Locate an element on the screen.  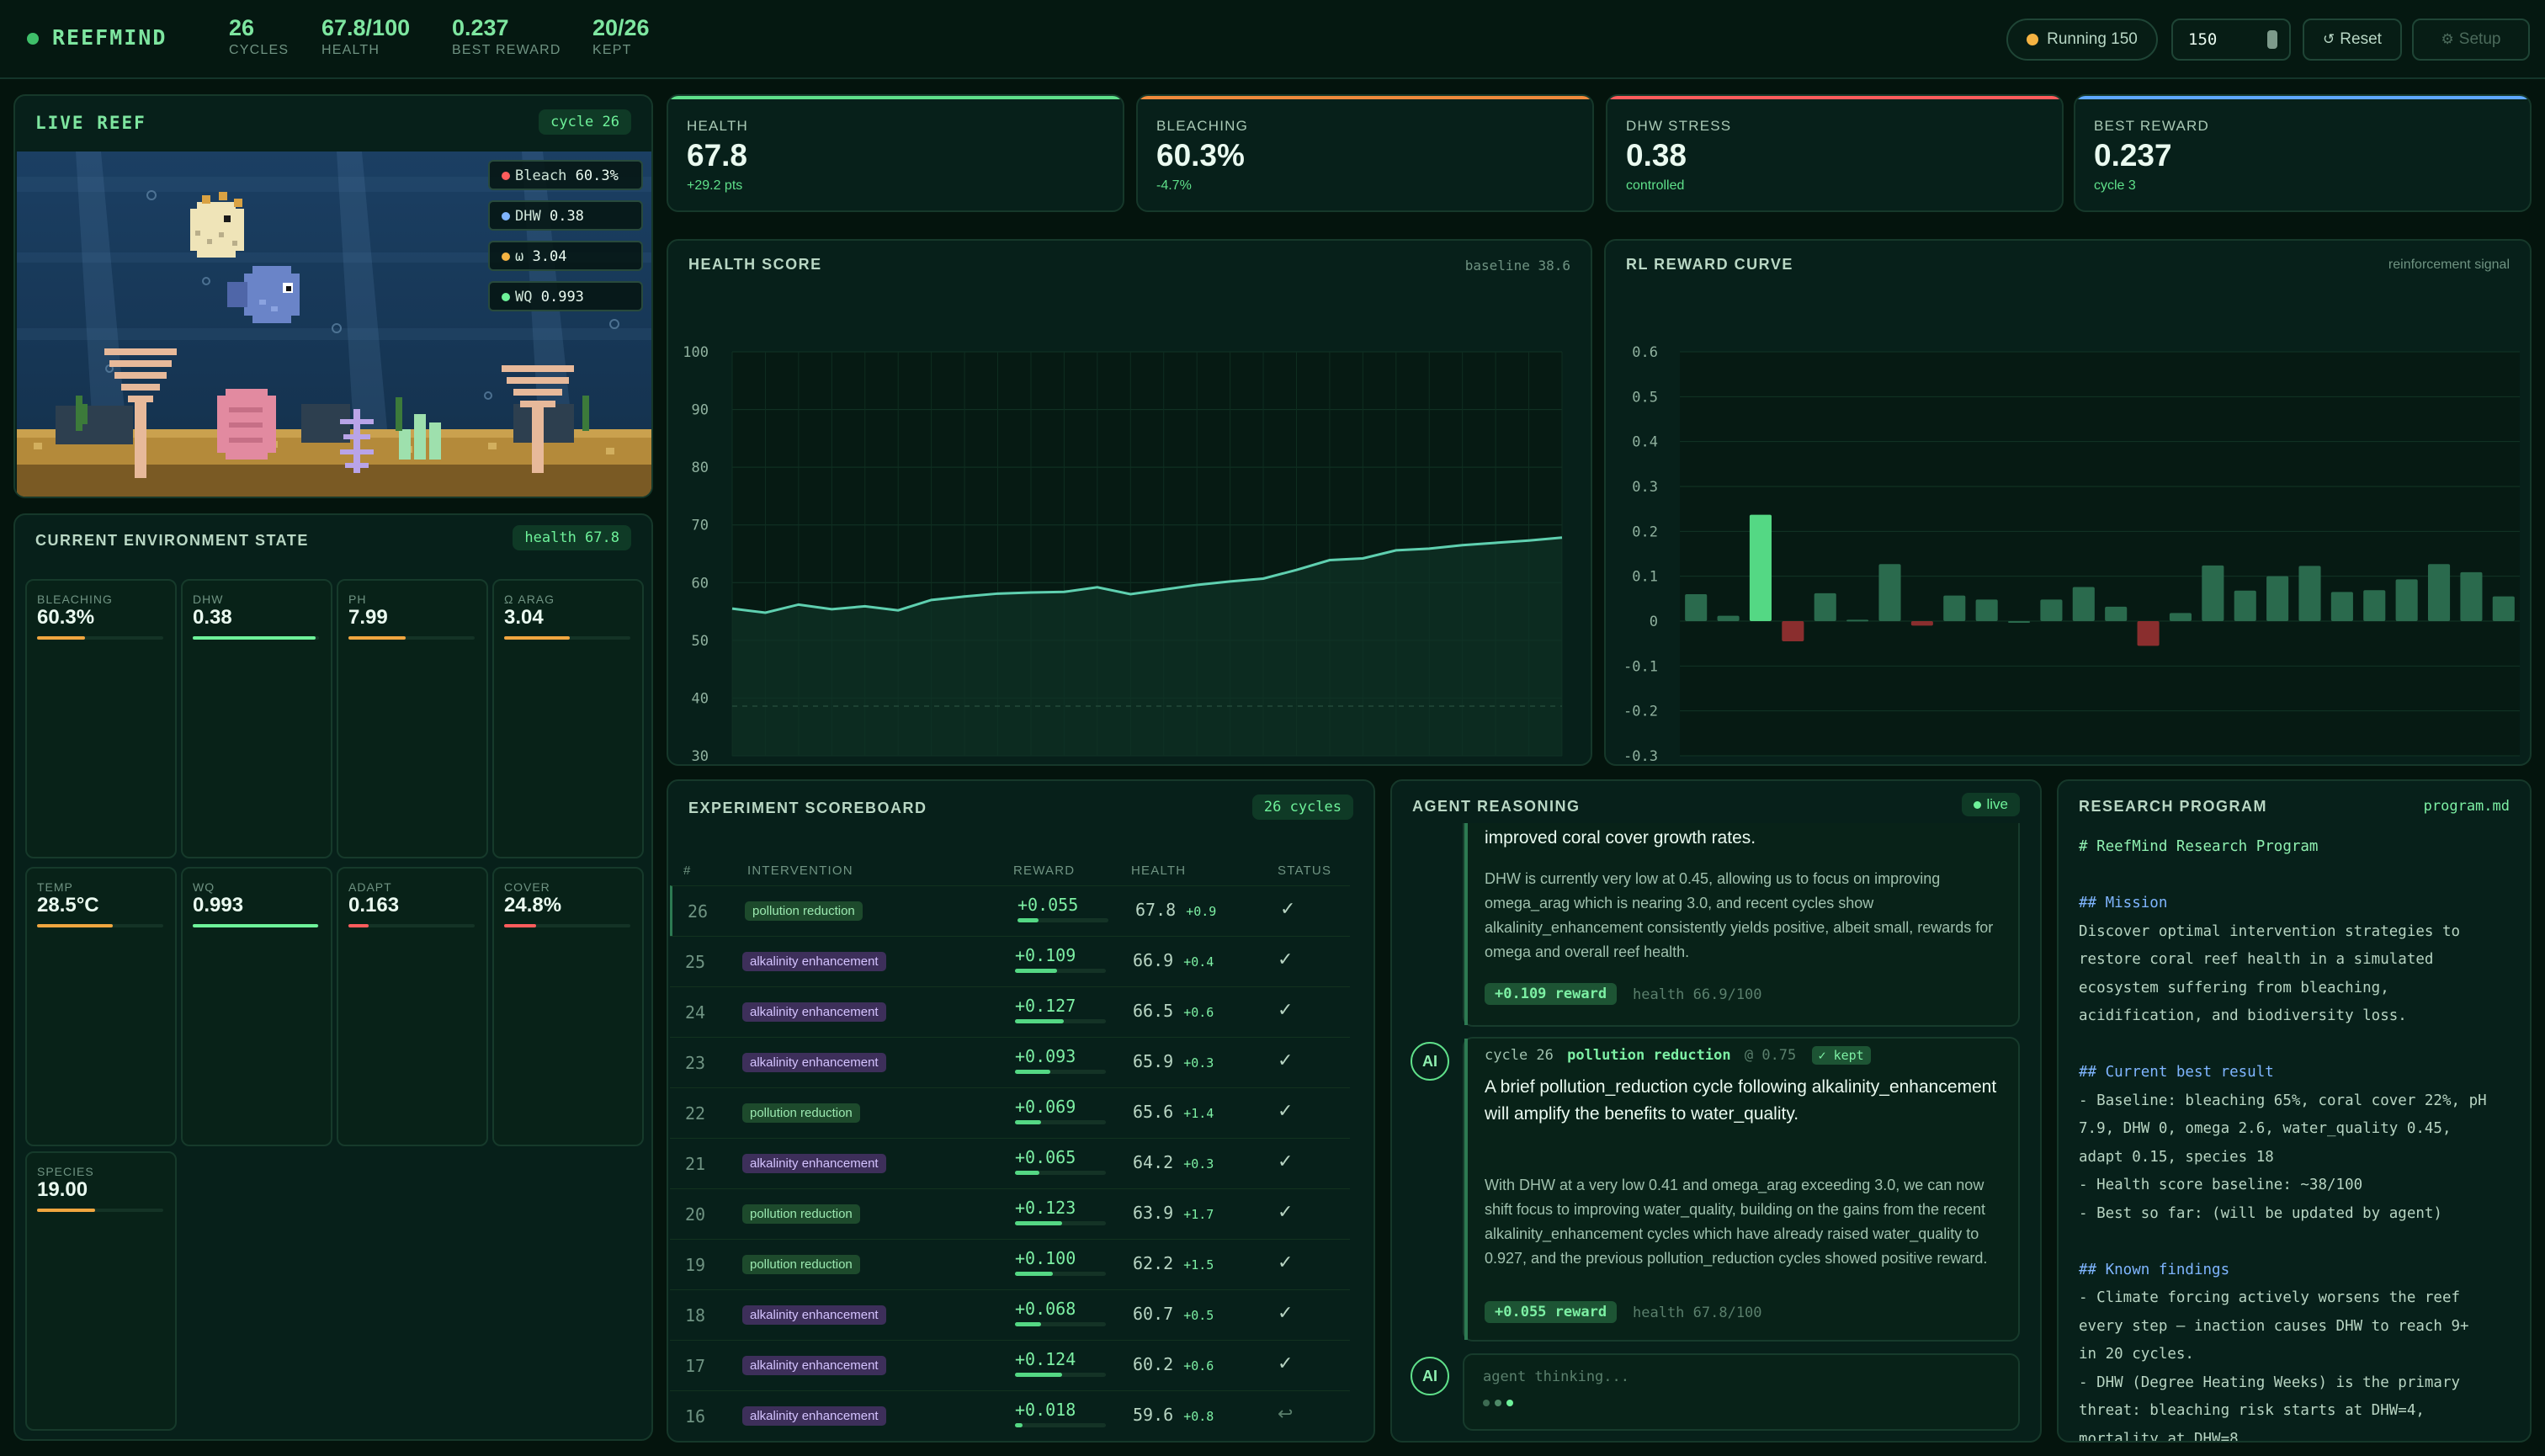
tile-label: DHW is located at coordinates (208, 599).